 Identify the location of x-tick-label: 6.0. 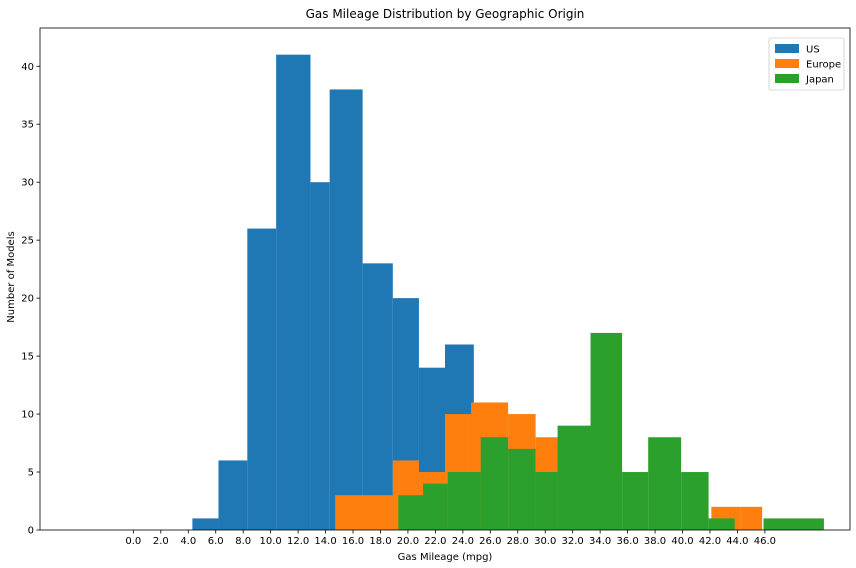
(216, 541).